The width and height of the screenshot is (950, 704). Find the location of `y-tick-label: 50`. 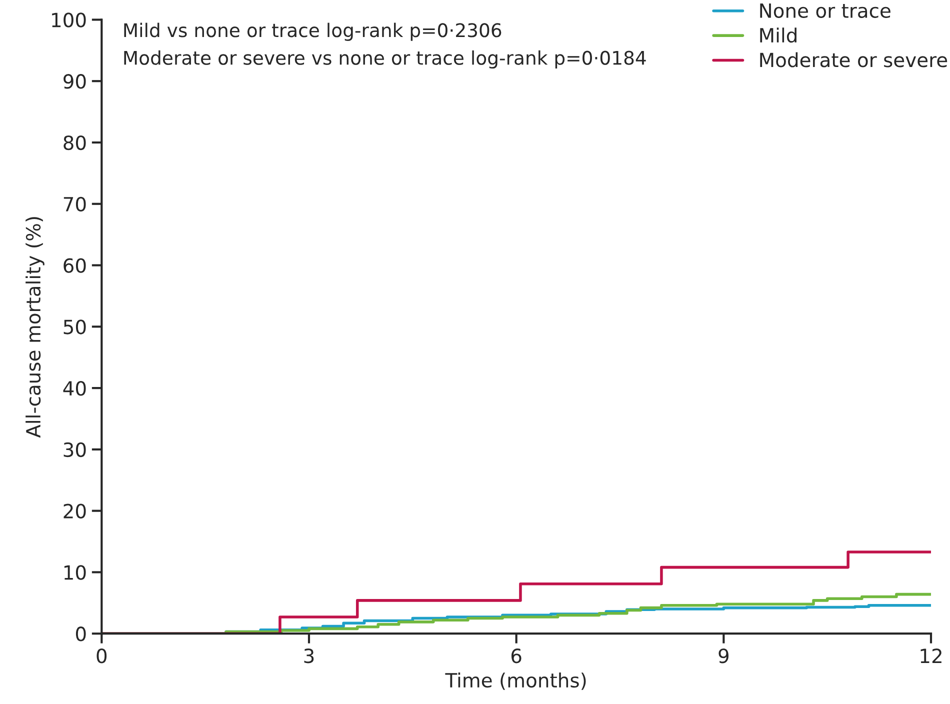

y-tick-label: 50 is located at coordinates (75, 327).